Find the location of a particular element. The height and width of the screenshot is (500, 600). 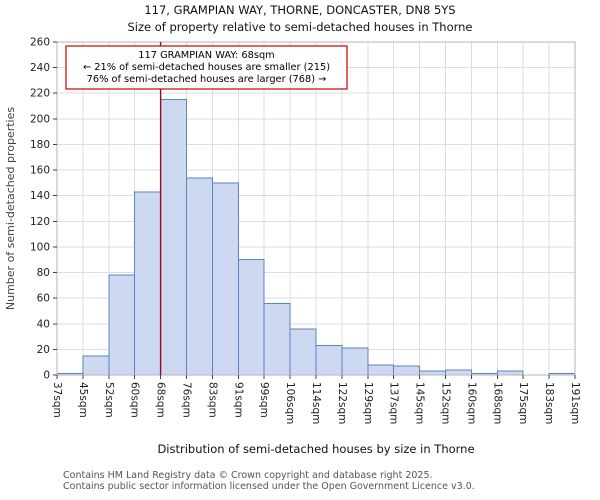

y-tick-label: 260 is located at coordinates (40, 43).